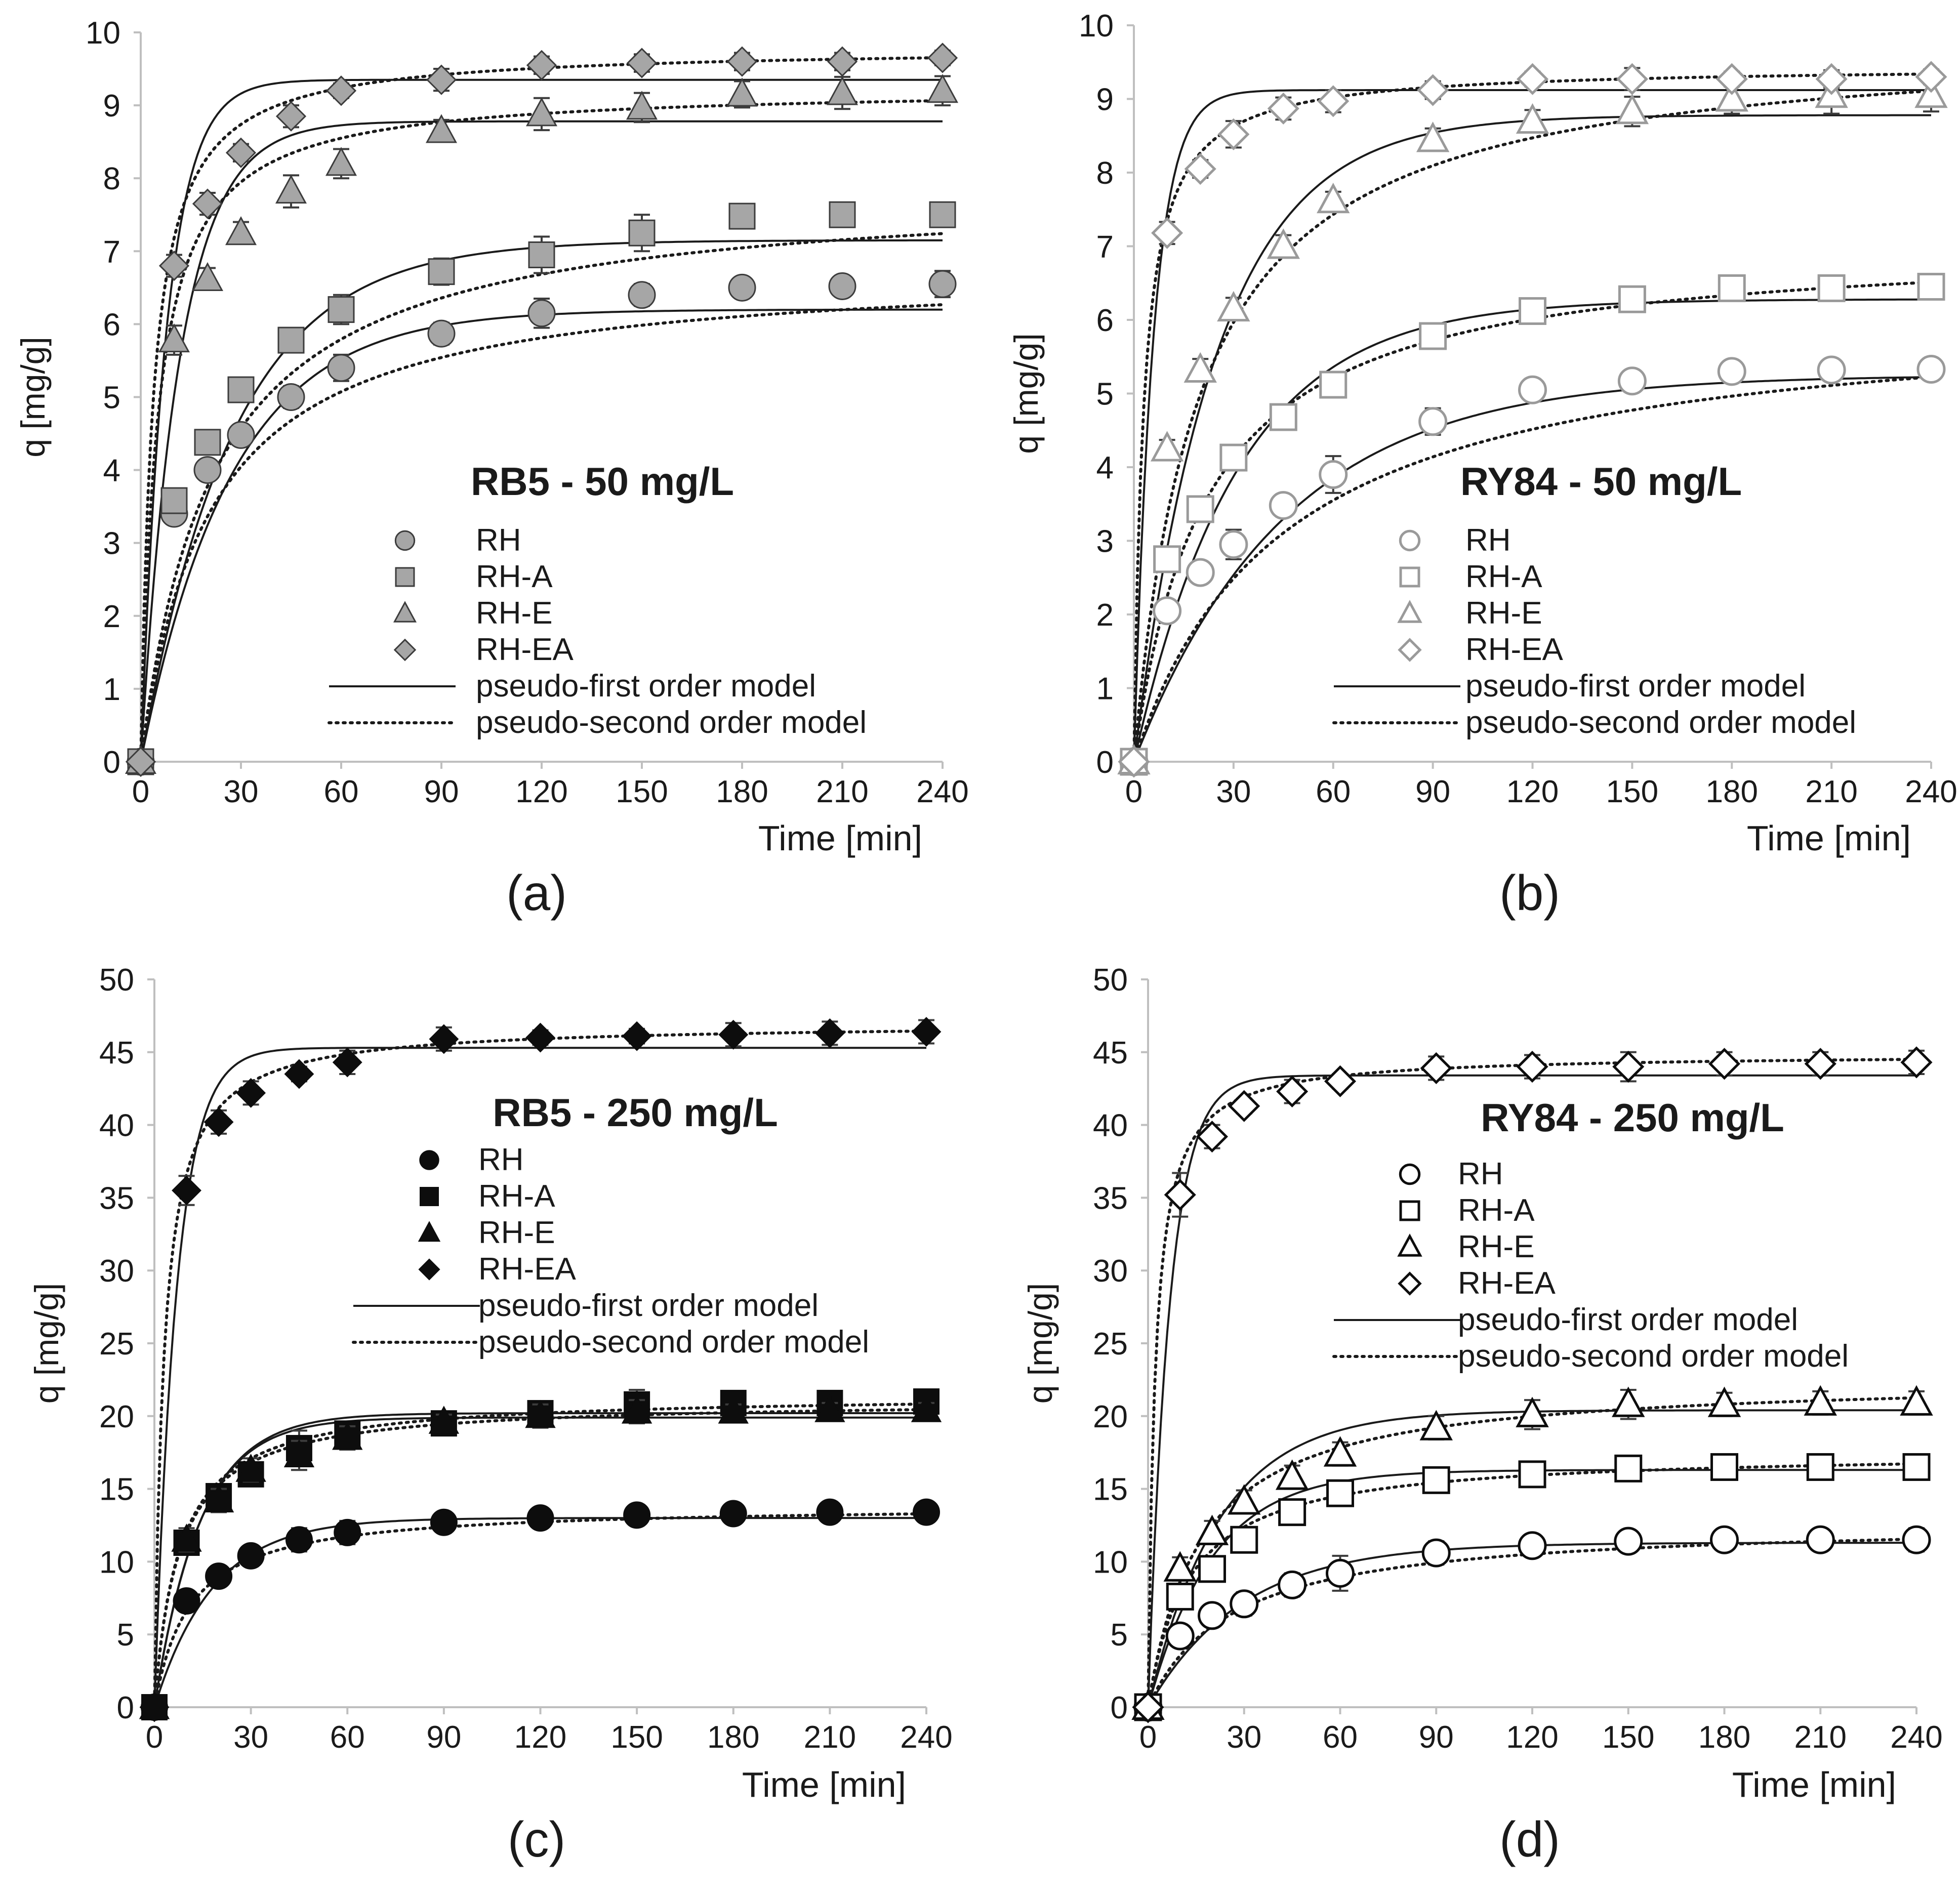  What do you see at coordinates (116, 1053) in the screenshot?
I see `y-tick-label: 45` at bounding box center [116, 1053].